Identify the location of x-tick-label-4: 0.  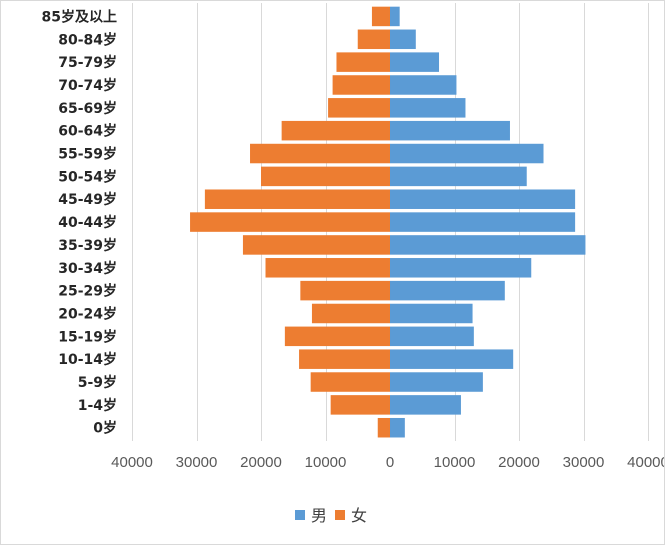
(390, 462).